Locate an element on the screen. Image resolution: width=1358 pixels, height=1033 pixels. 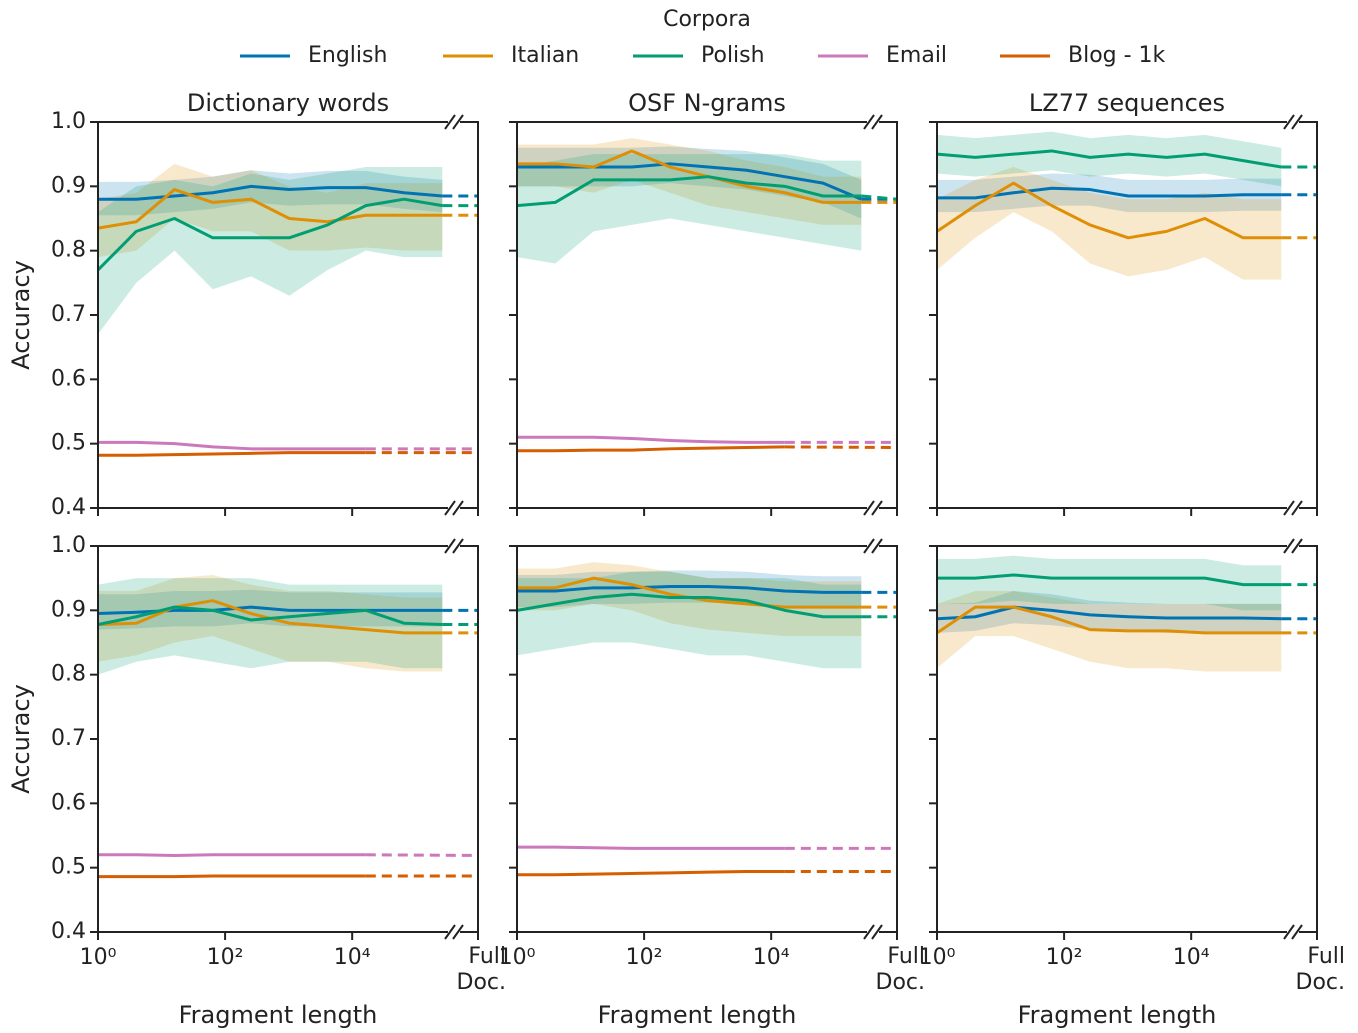
legend-label: Italian is located at coordinates (545, 55).